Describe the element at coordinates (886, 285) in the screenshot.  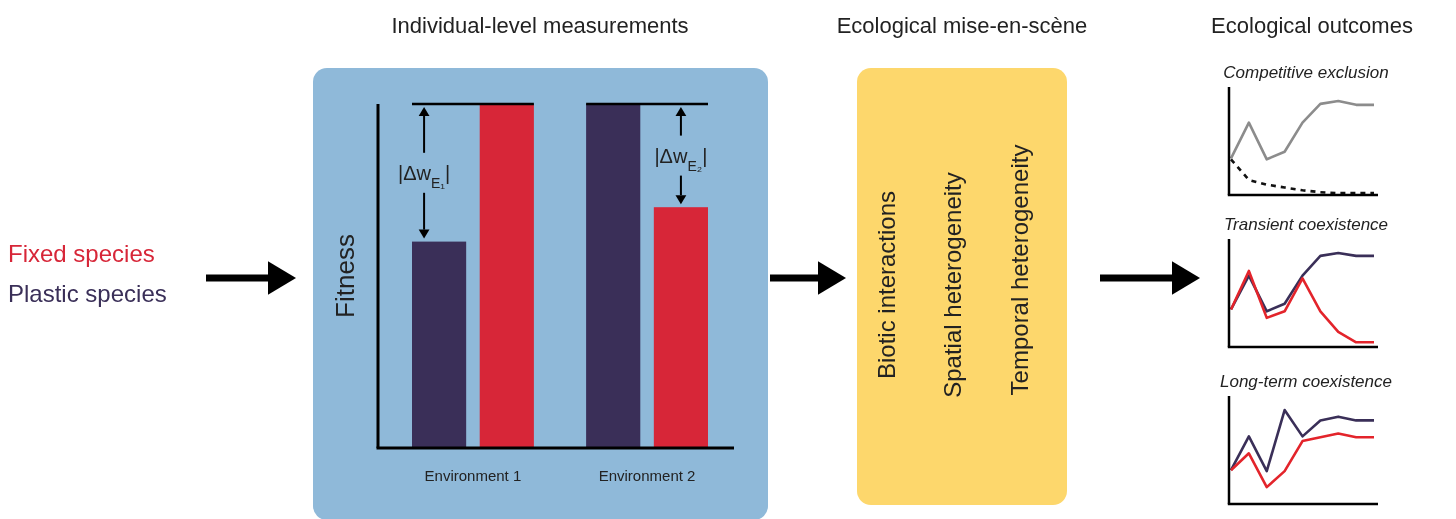
I see `text: Biotic interactions` at that location.